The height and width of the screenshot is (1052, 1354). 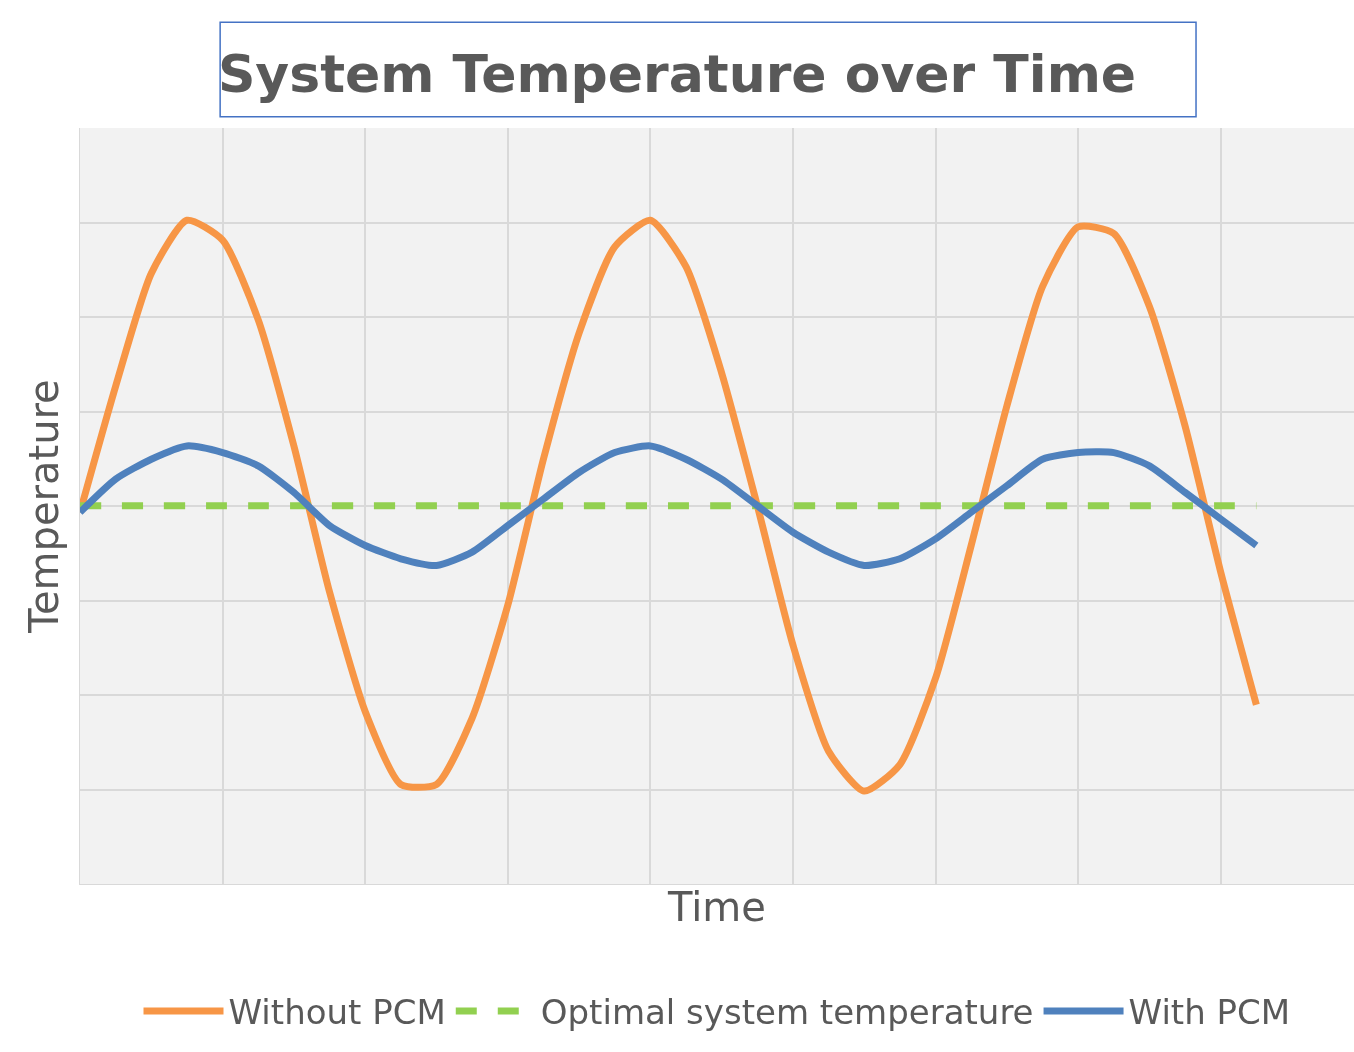 I want to click on legend-label: With PCM, so click(x=1209, y=1012).